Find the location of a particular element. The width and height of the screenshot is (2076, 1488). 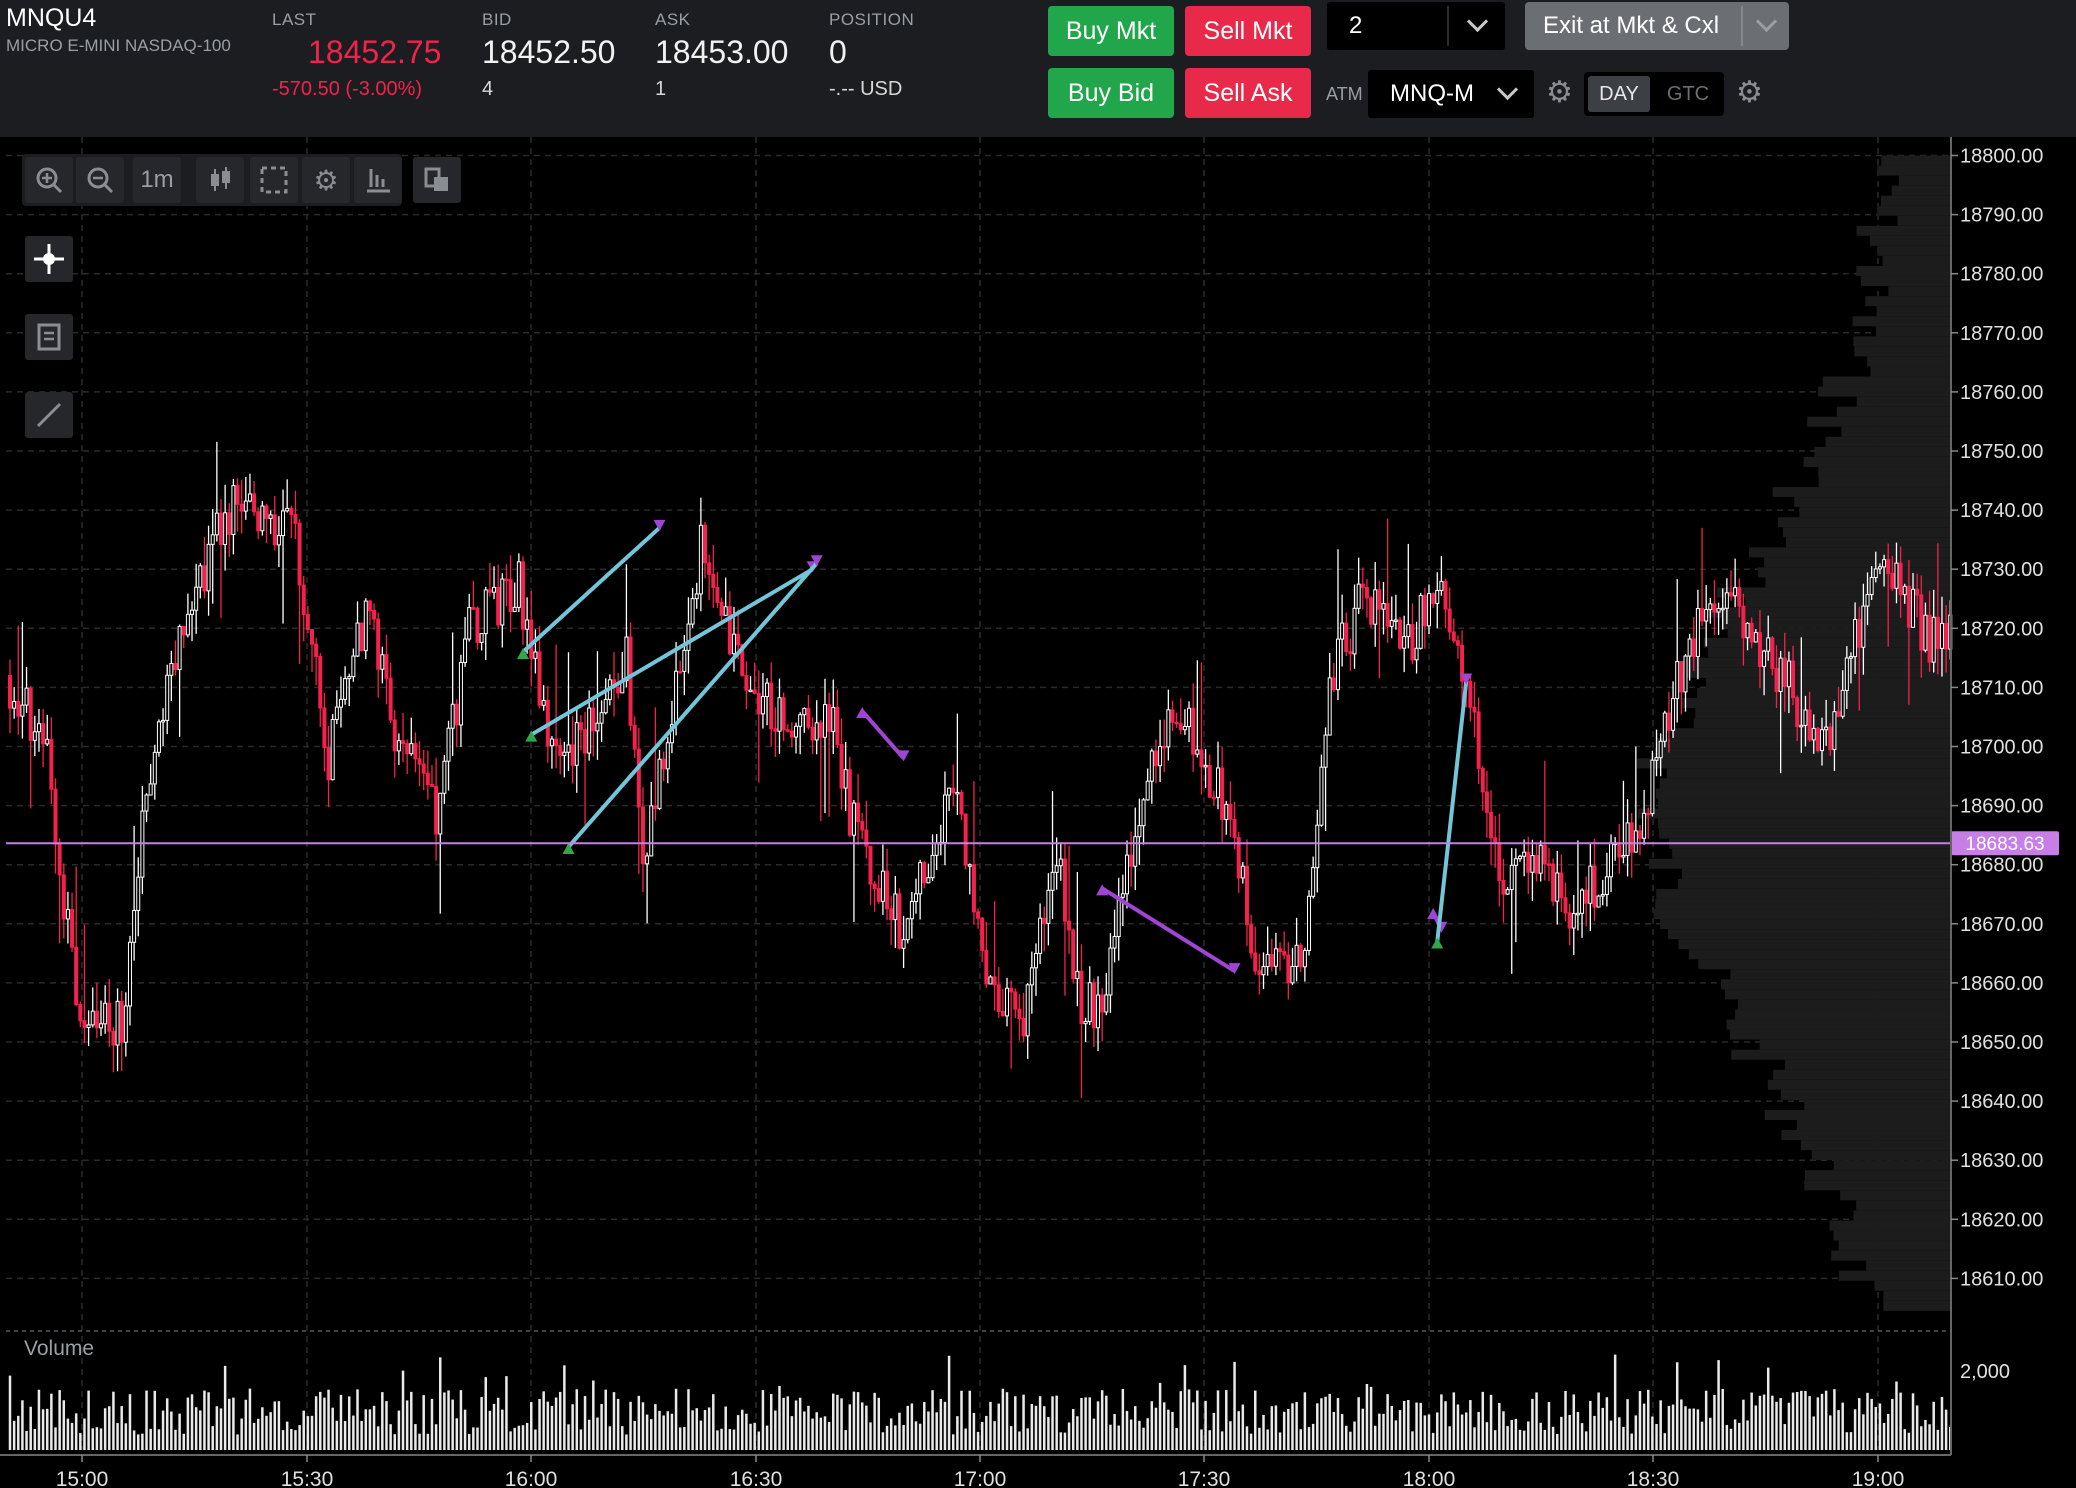

atm-label: ATM is located at coordinates (1344, 94).